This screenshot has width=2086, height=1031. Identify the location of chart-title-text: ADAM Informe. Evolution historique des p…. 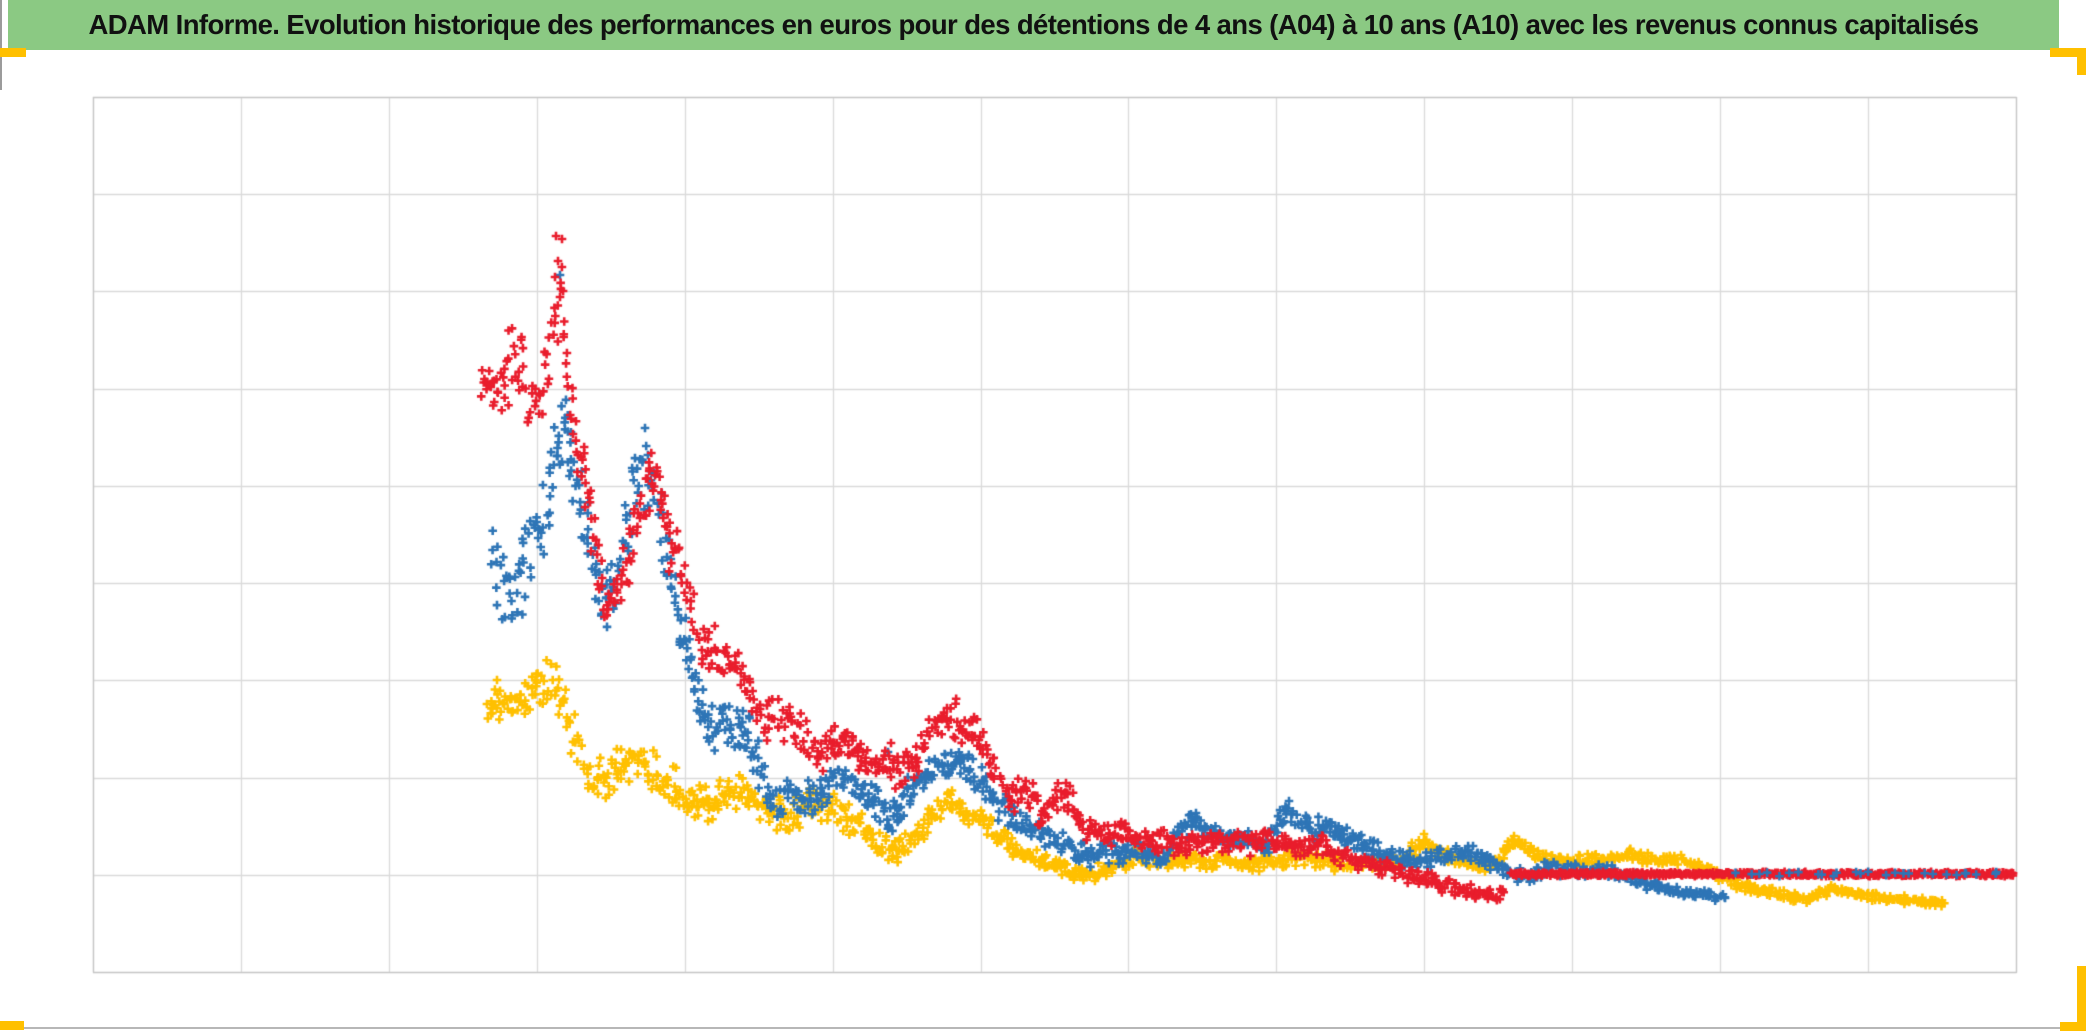
(1033, 24).